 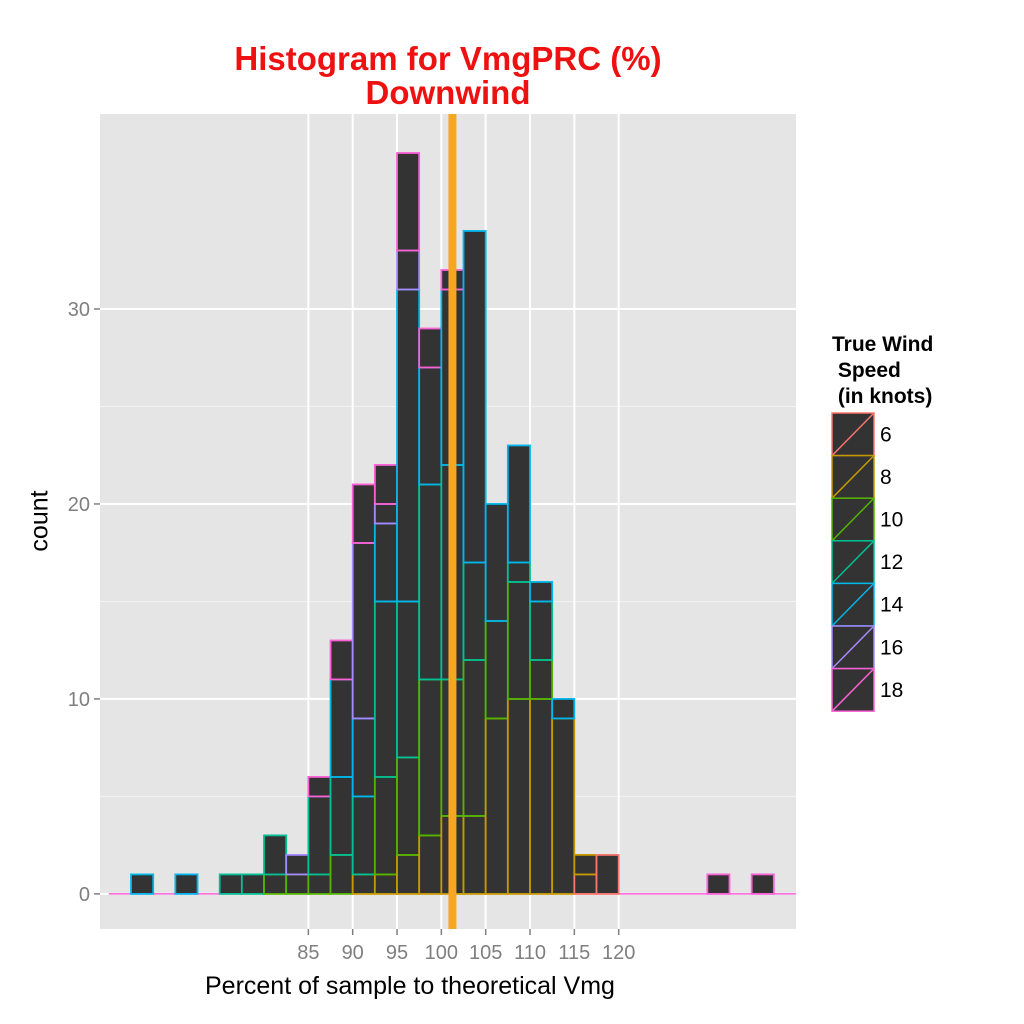 I want to click on y-tick-label: 10, so click(x=79, y=700).